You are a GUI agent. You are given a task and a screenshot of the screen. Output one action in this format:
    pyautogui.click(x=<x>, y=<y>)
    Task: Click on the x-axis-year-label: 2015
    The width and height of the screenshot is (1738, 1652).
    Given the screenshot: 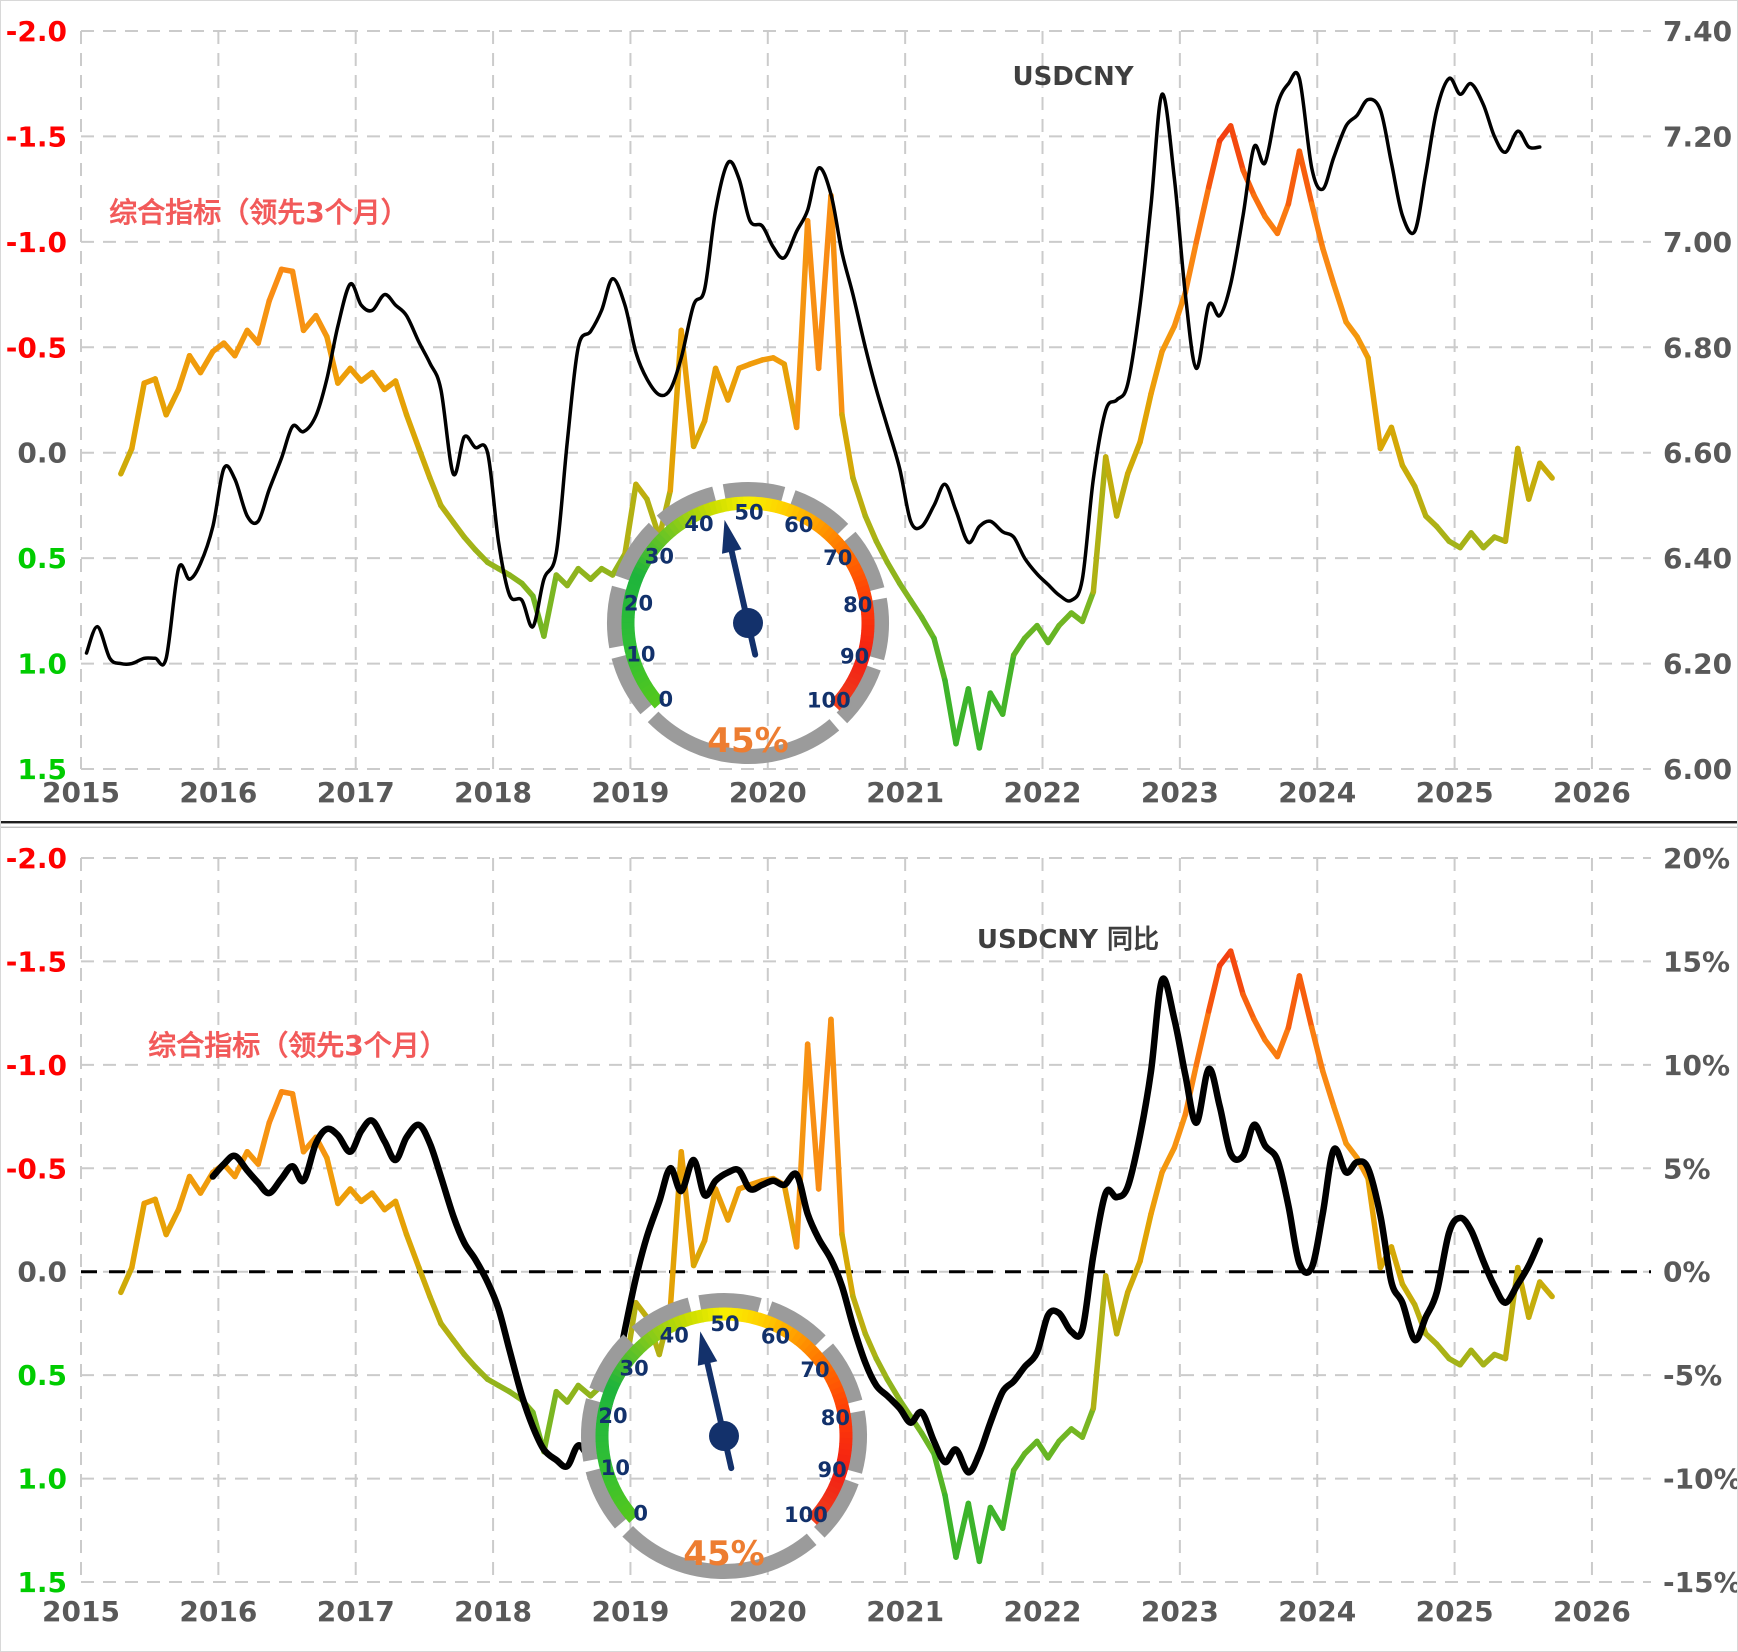 What is the action you would take?
    pyautogui.click(x=81, y=1611)
    